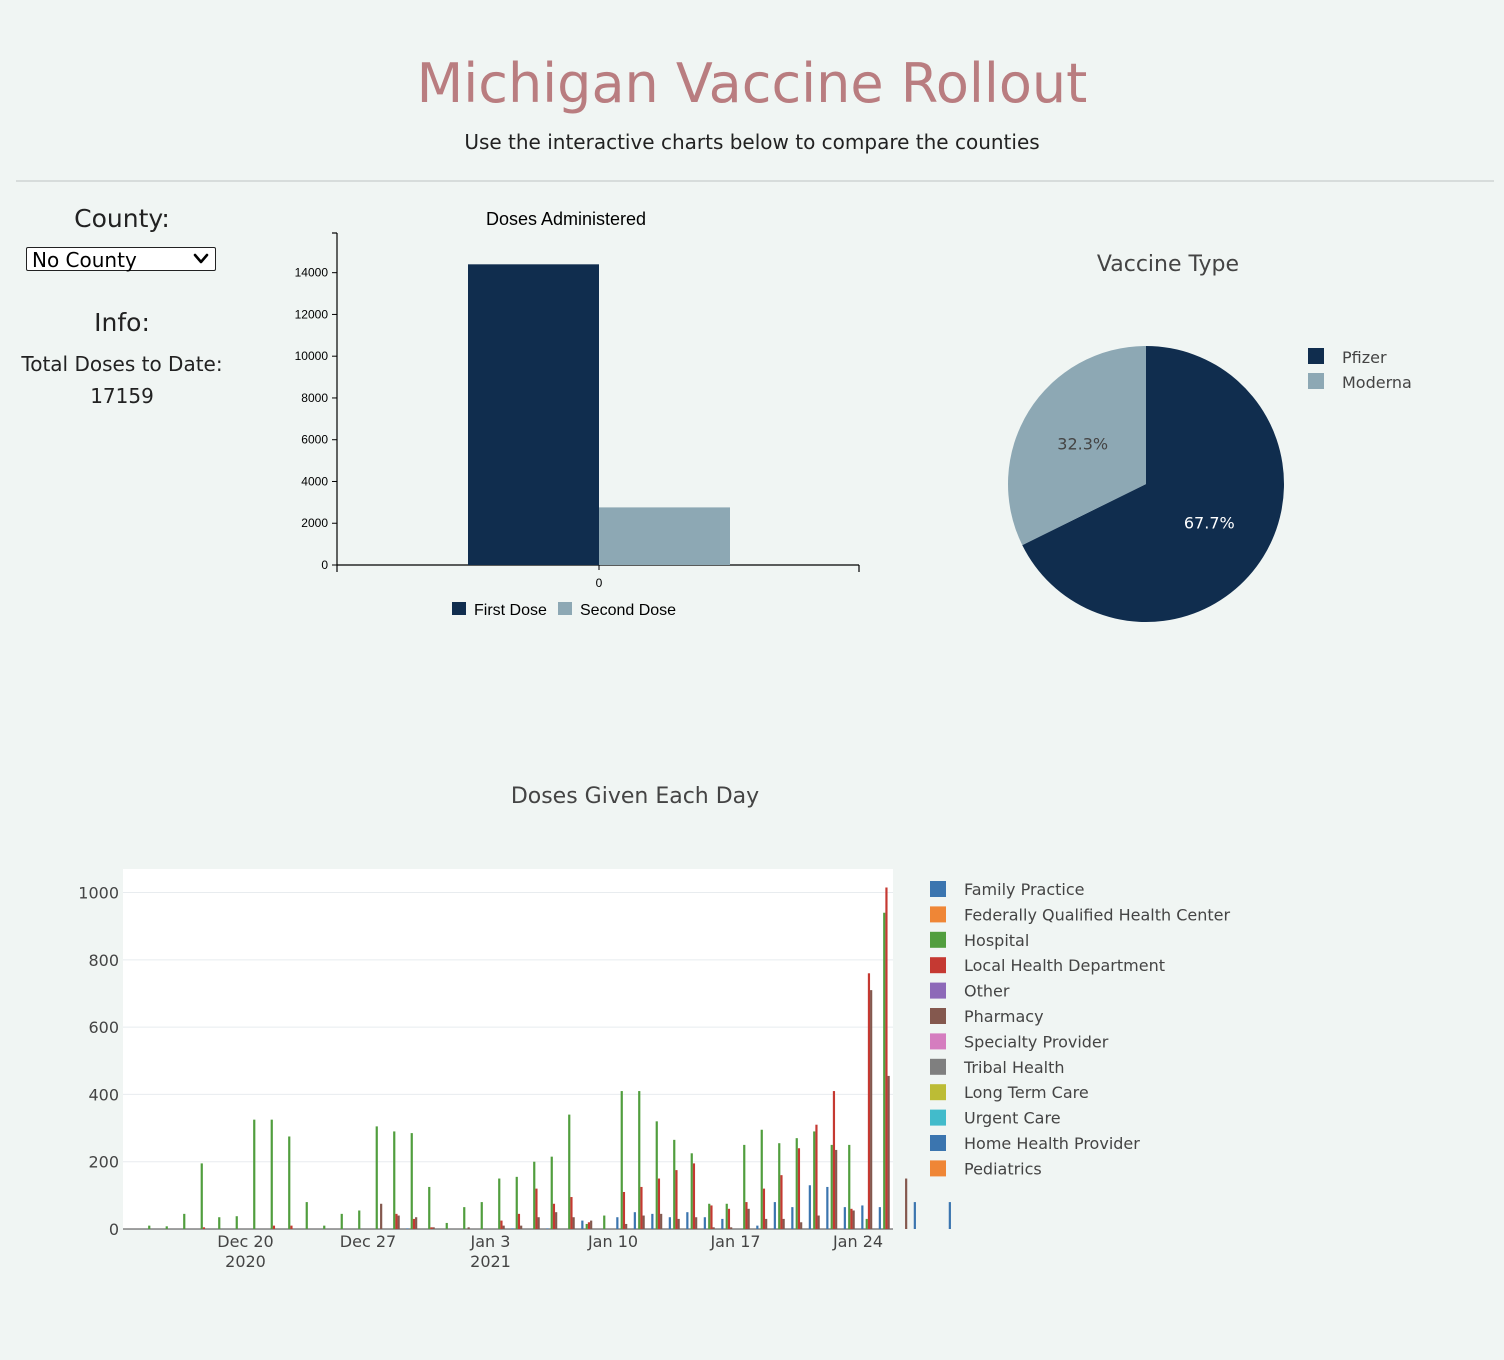  Describe the element at coordinates (1077, 446) in the screenshot. I see `pie-slice-moderna` at that location.